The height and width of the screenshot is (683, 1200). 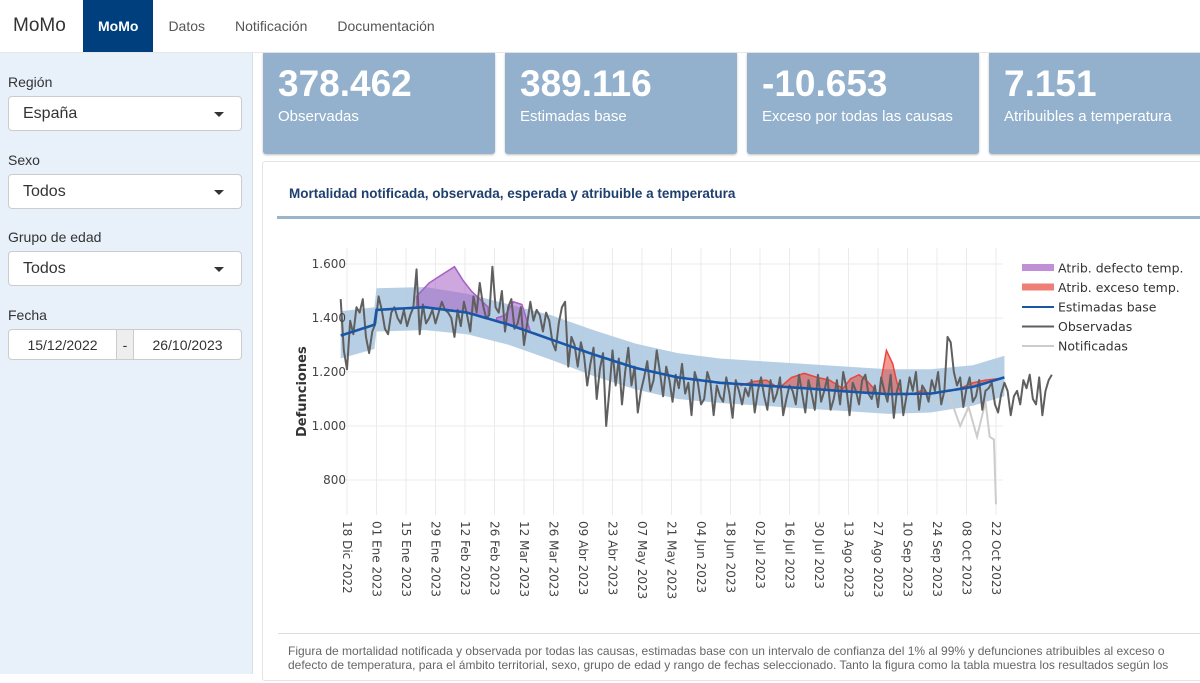 I want to click on x-tick-label: 12 Feb 2023, so click(x=465, y=558).